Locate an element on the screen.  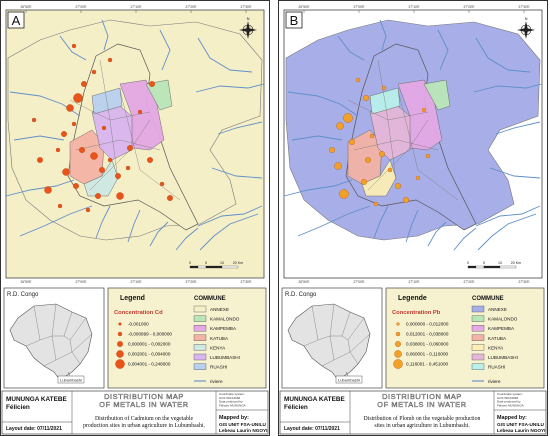
scale-seg is located at coordinates (492, 267).